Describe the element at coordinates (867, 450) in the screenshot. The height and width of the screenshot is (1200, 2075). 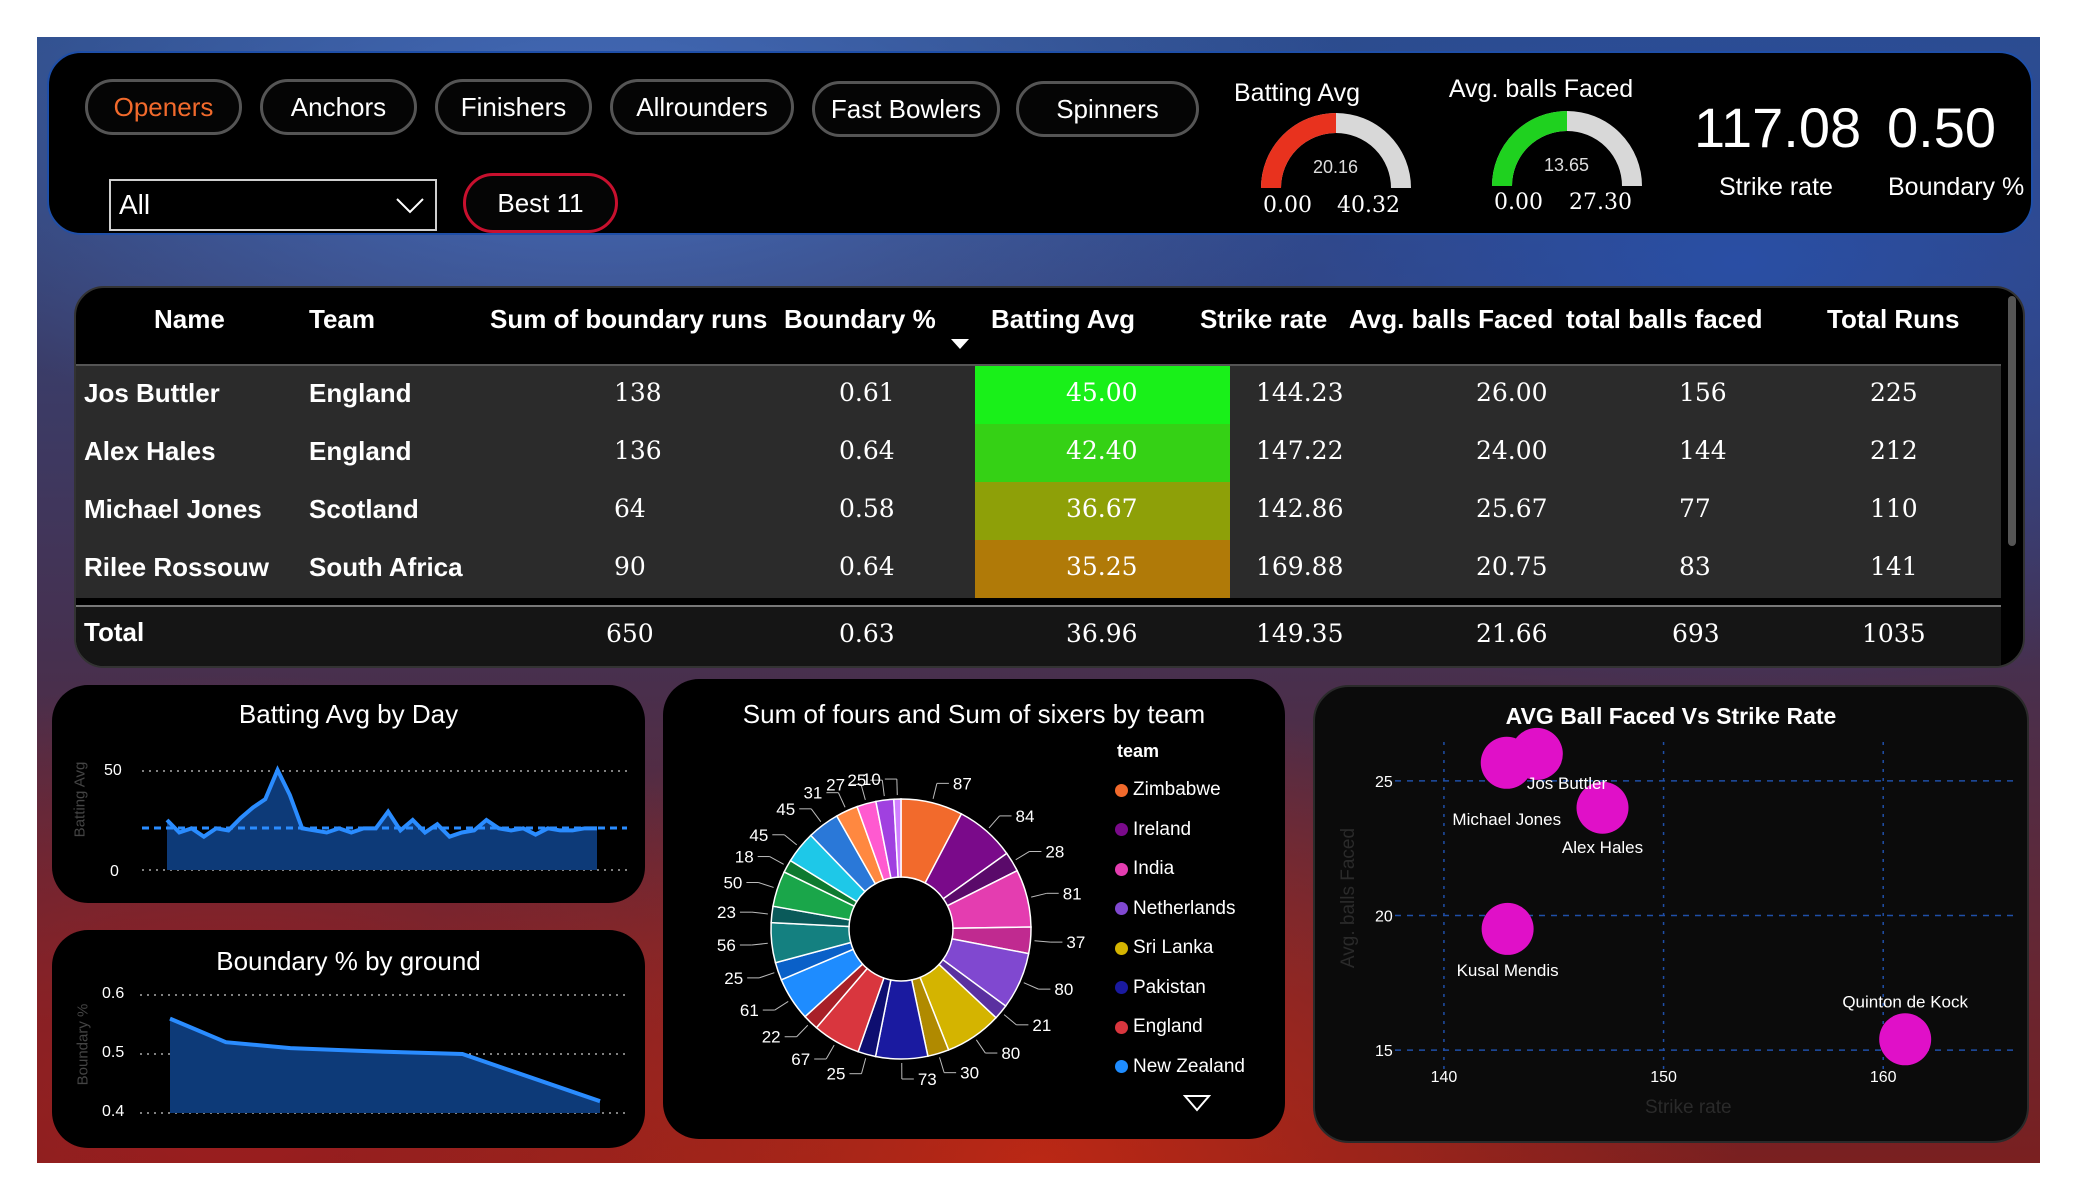
I see `boundary-pct-value: 0.64` at that location.